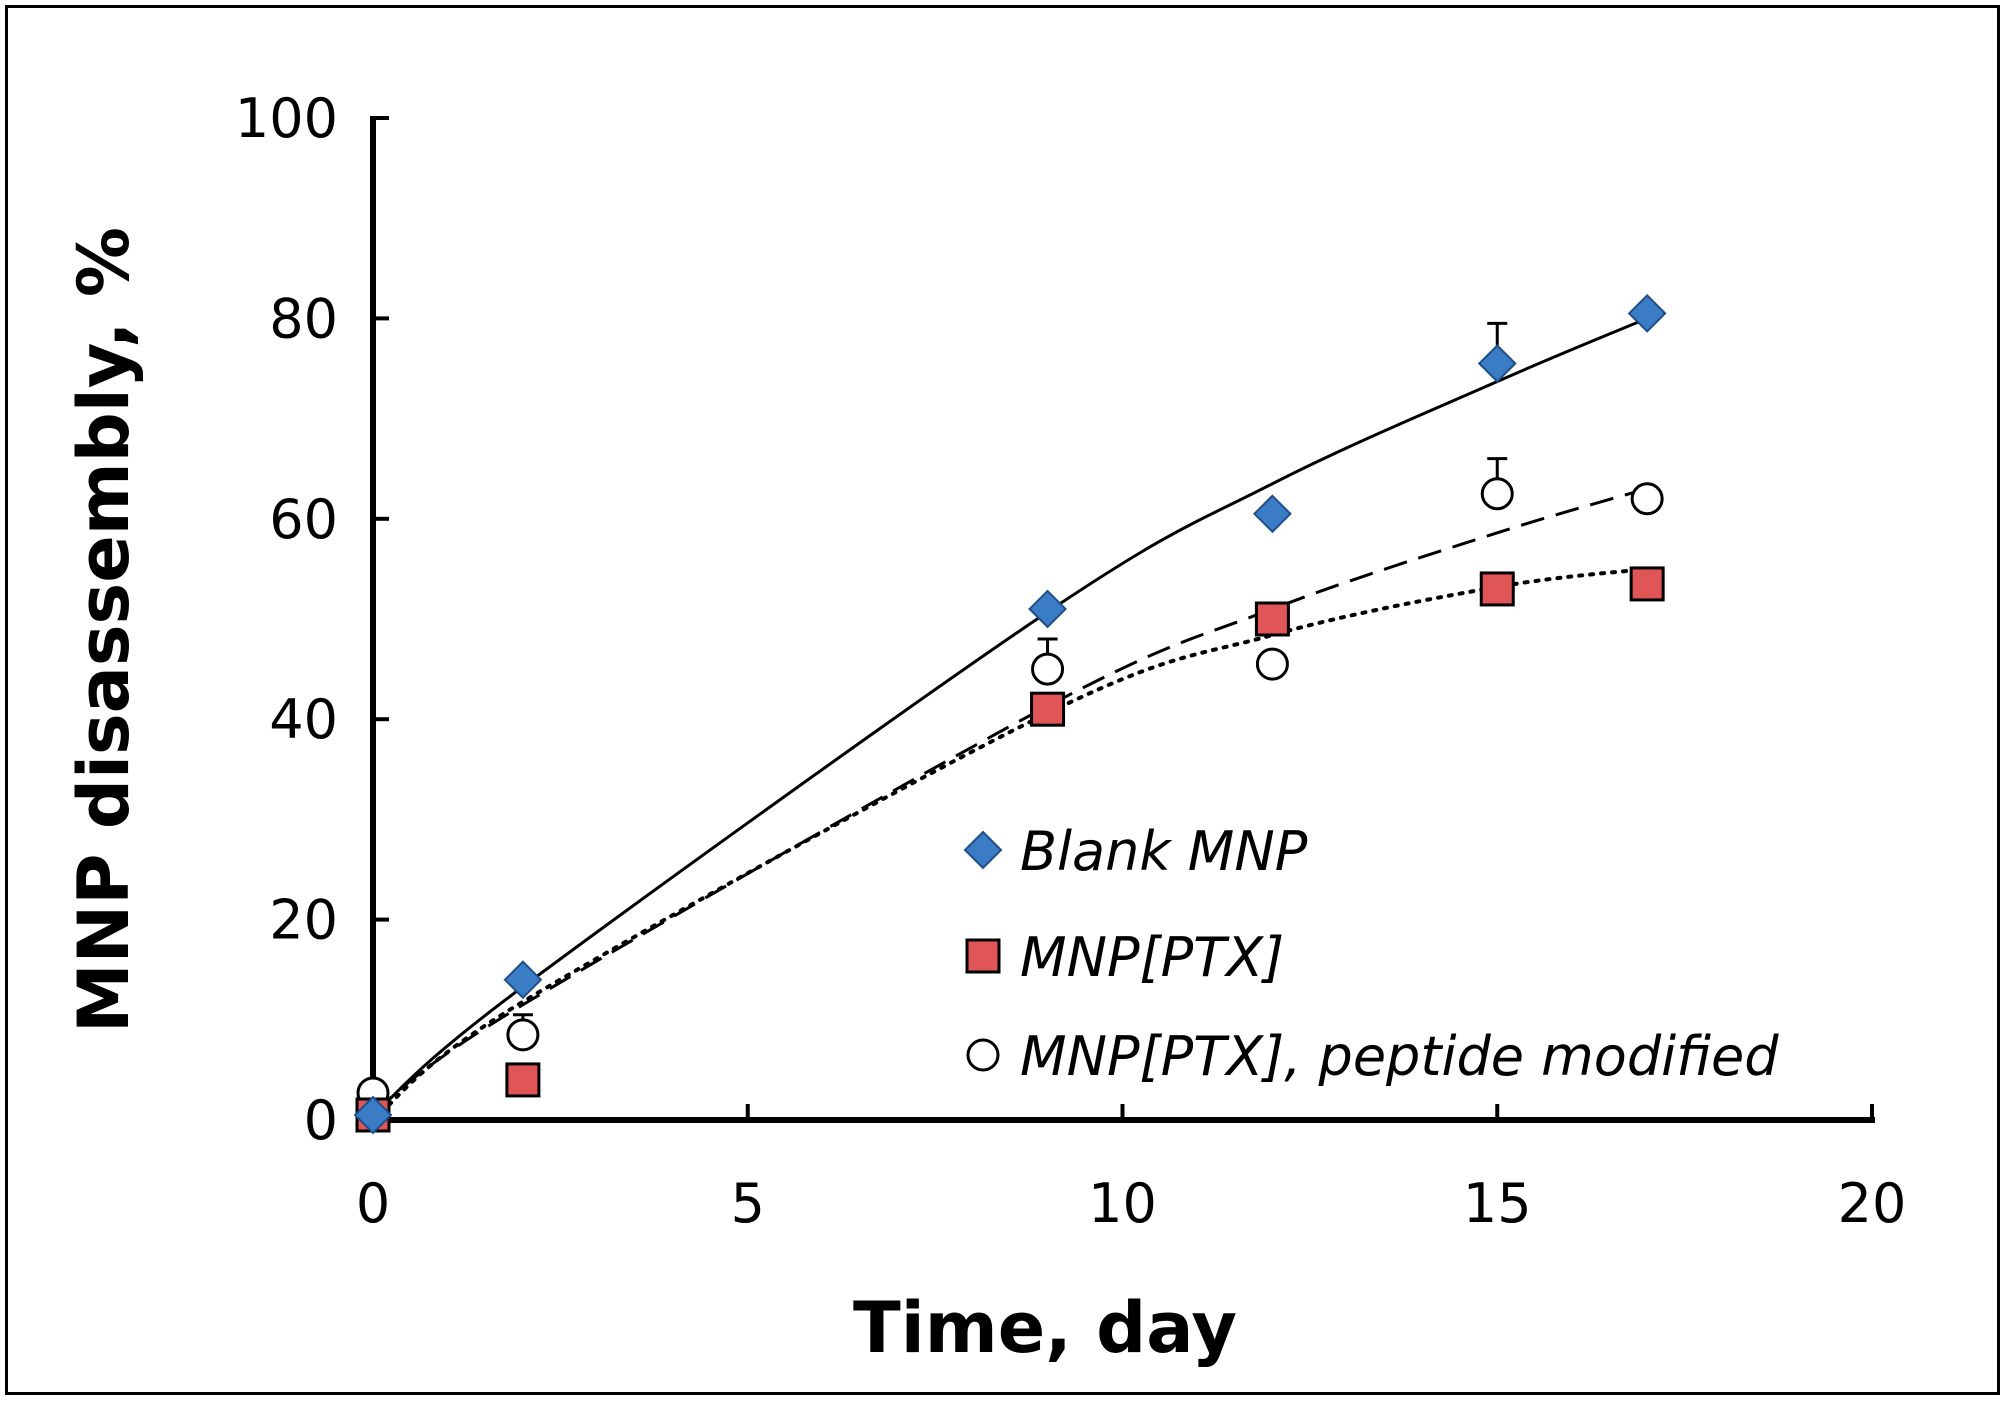  I want to click on x-tick-label: 20, so click(1872, 1203).